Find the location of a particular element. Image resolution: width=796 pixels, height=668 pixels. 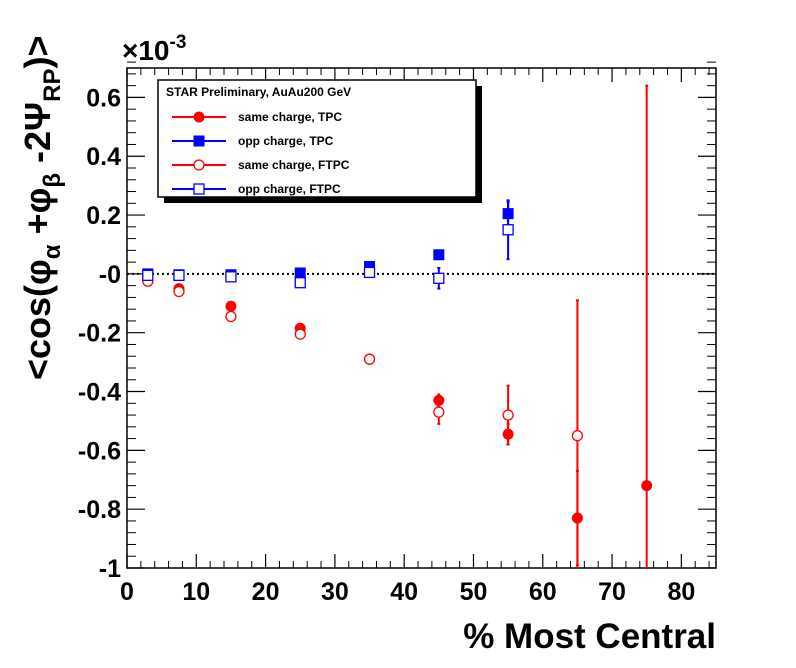

legend-label: opp charge, FTPC is located at coordinates (289, 189).